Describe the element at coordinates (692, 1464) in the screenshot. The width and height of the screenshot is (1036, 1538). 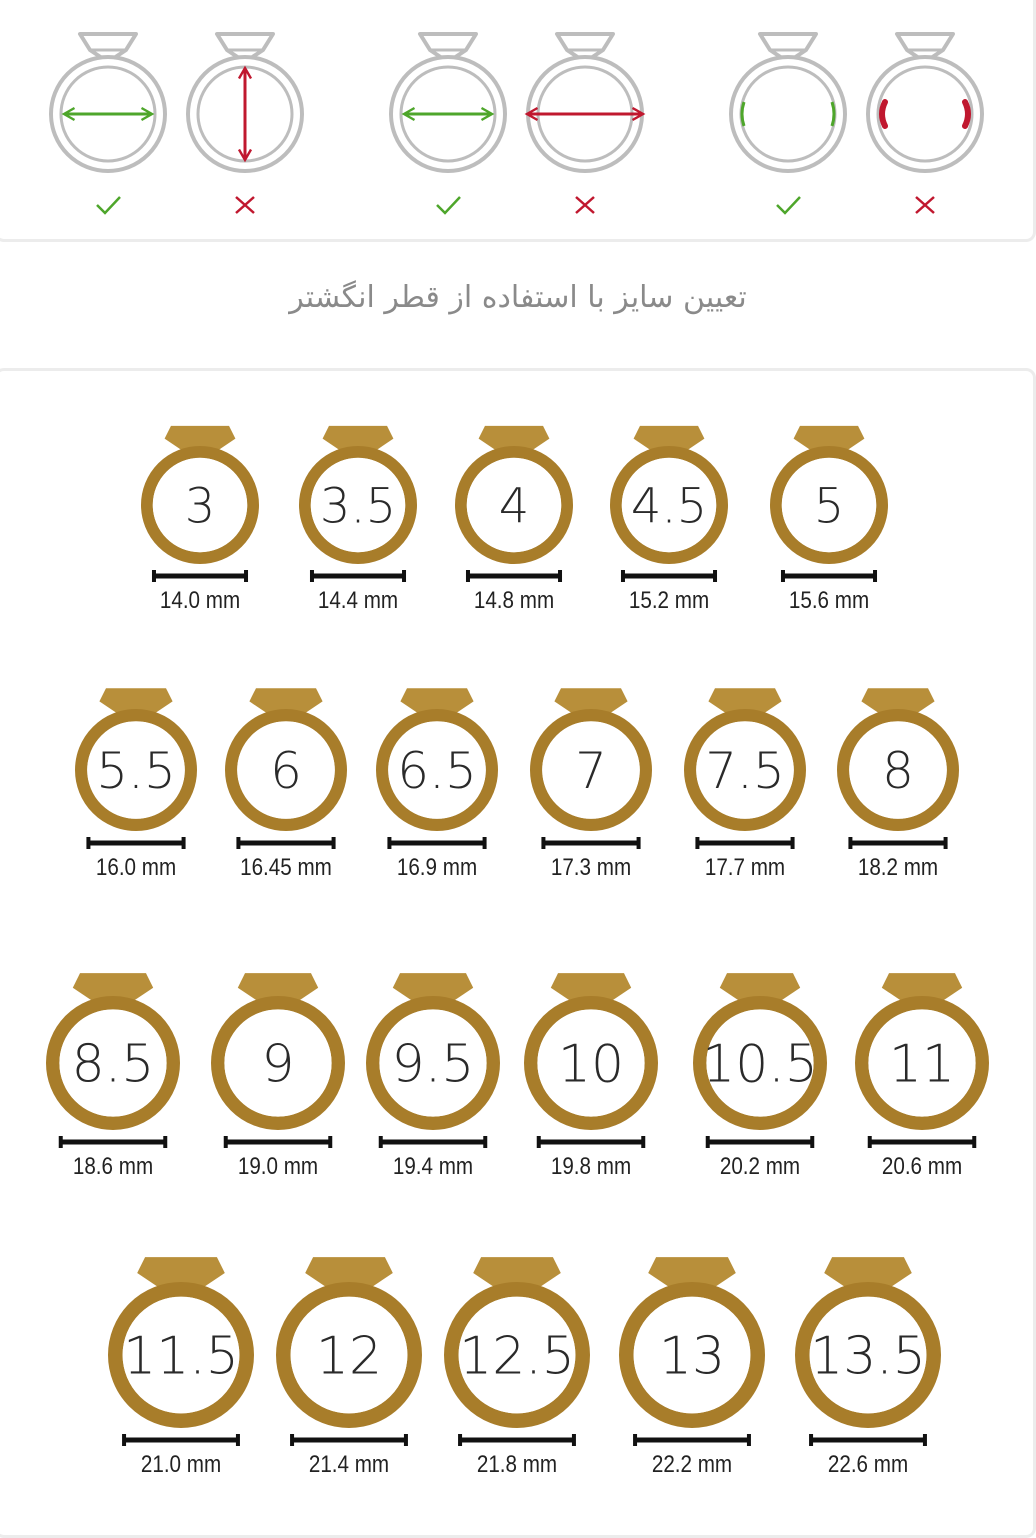
I see `diameter-label: 22.2 mm` at that location.